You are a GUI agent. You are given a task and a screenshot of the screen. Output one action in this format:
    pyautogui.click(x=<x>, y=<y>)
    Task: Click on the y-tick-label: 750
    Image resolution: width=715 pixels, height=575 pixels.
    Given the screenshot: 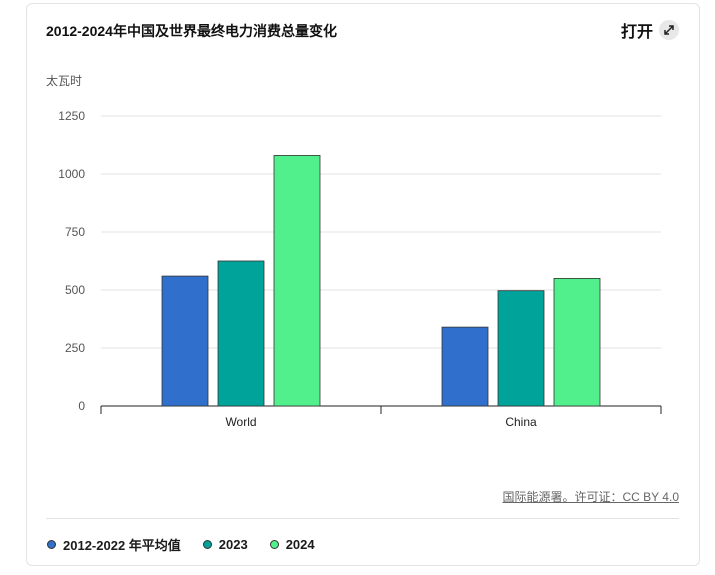 What is the action you would take?
    pyautogui.click(x=75, y=232)
    